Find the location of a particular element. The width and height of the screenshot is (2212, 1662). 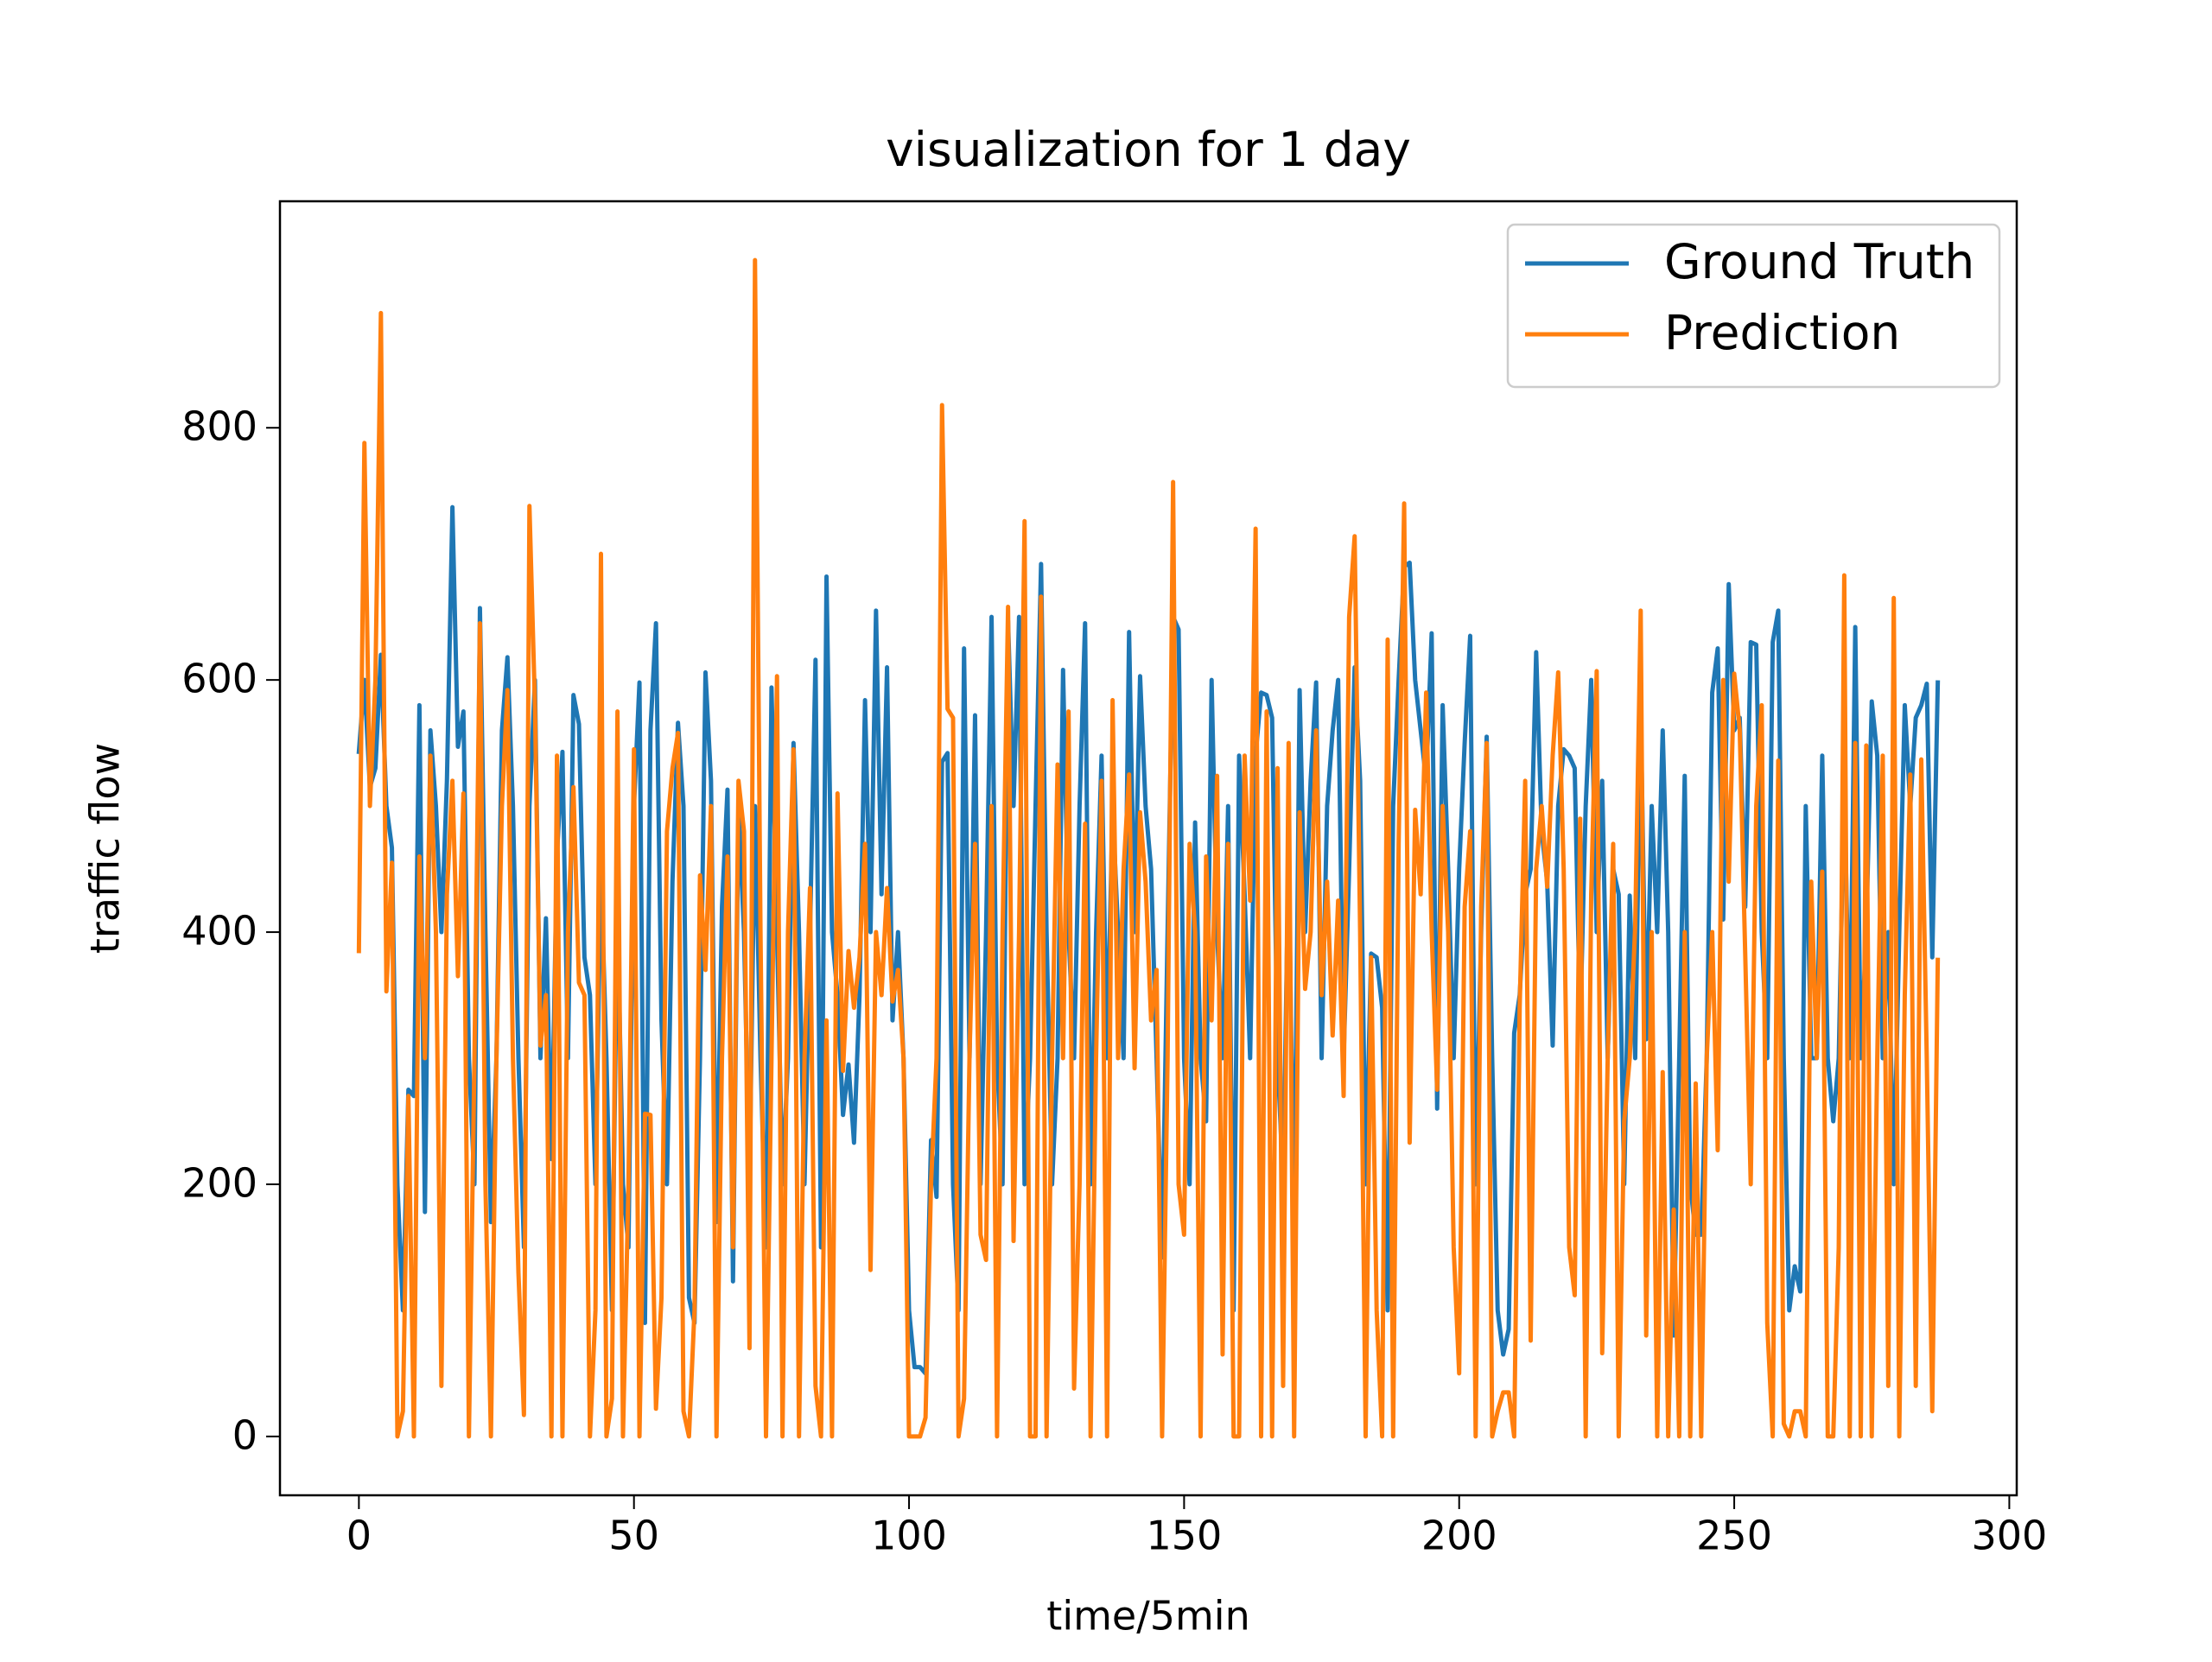

y-axis-label: traffic flow is located at coordinates (105, 848).